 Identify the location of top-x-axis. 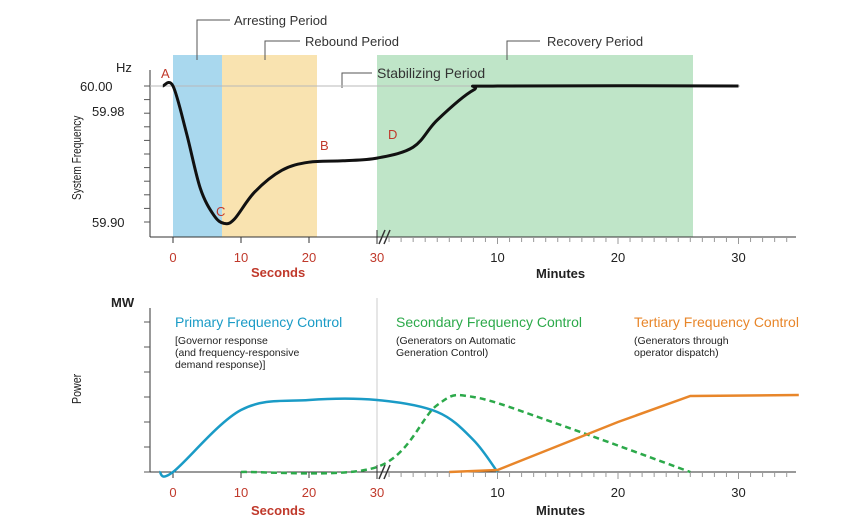
(473, 237).